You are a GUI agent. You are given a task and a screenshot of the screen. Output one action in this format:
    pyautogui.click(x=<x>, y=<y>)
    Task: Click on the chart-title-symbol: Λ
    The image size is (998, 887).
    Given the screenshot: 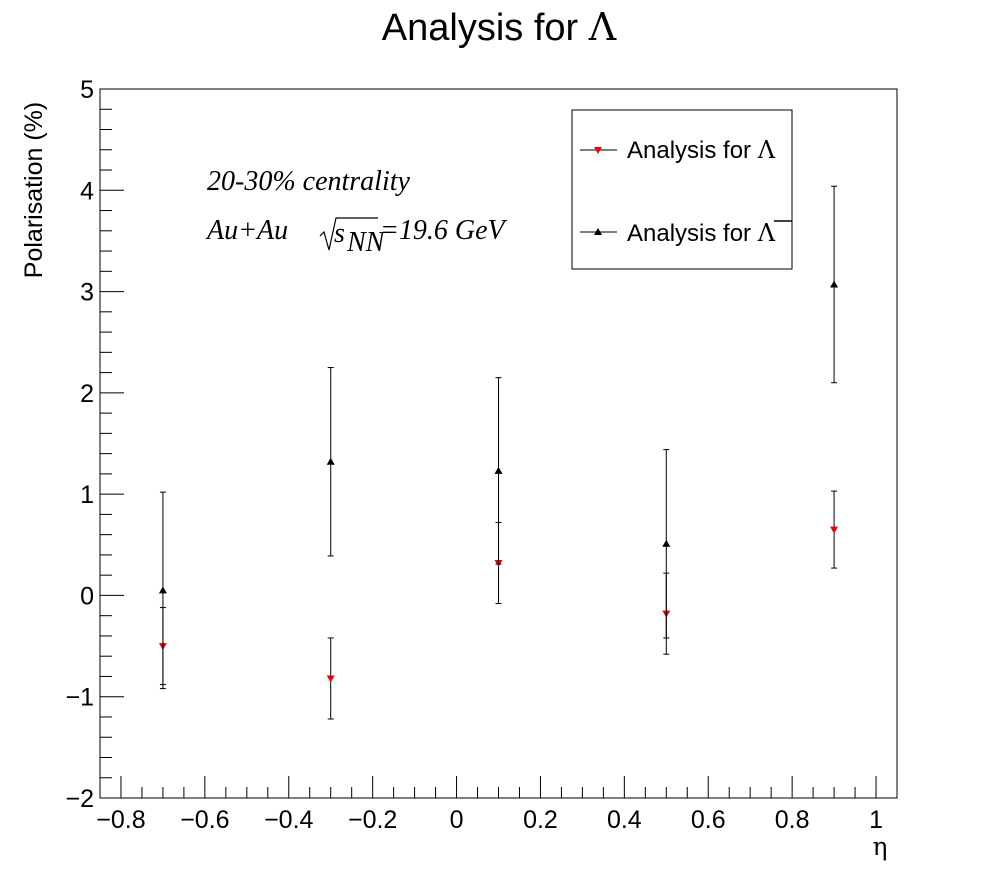 What is the action you would take?
    pyautogui.click(x=602, y=27)
    